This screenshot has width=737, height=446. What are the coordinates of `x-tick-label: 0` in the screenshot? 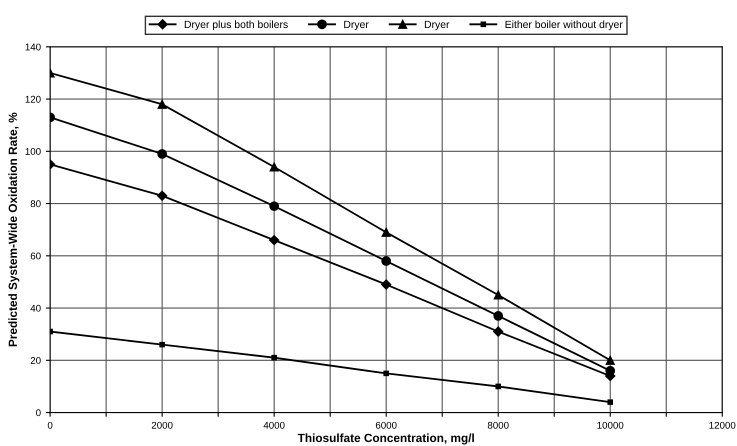 It's located at (50, 425).